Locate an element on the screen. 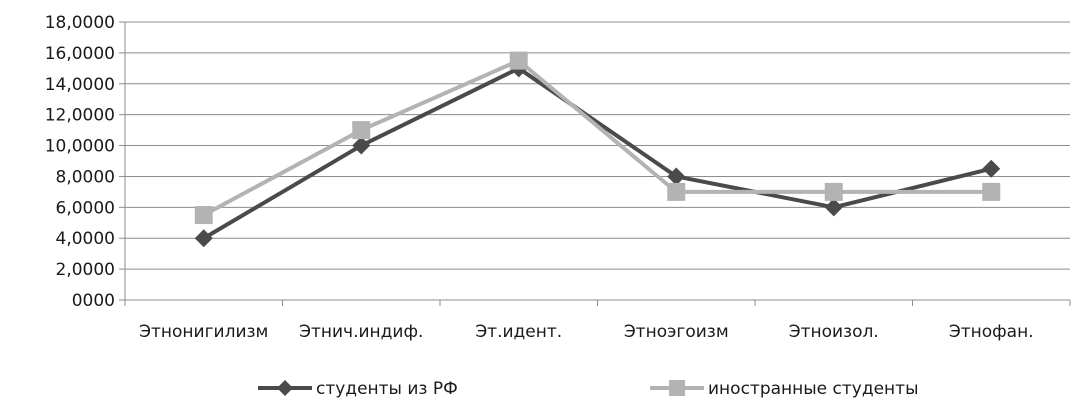  y-tick-label: 0000 is located at coordinates (93, 301).